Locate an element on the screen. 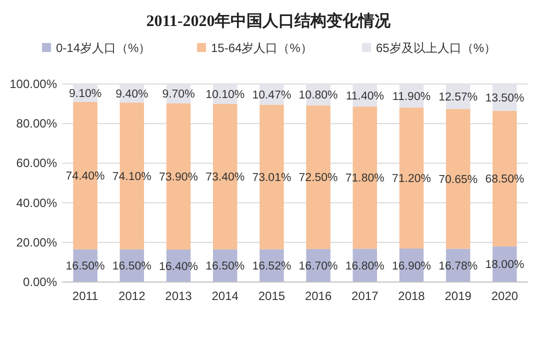 This screenshot has width=537, height=340. y-tick-label: 80.00% is located at coordinates (37, 123).